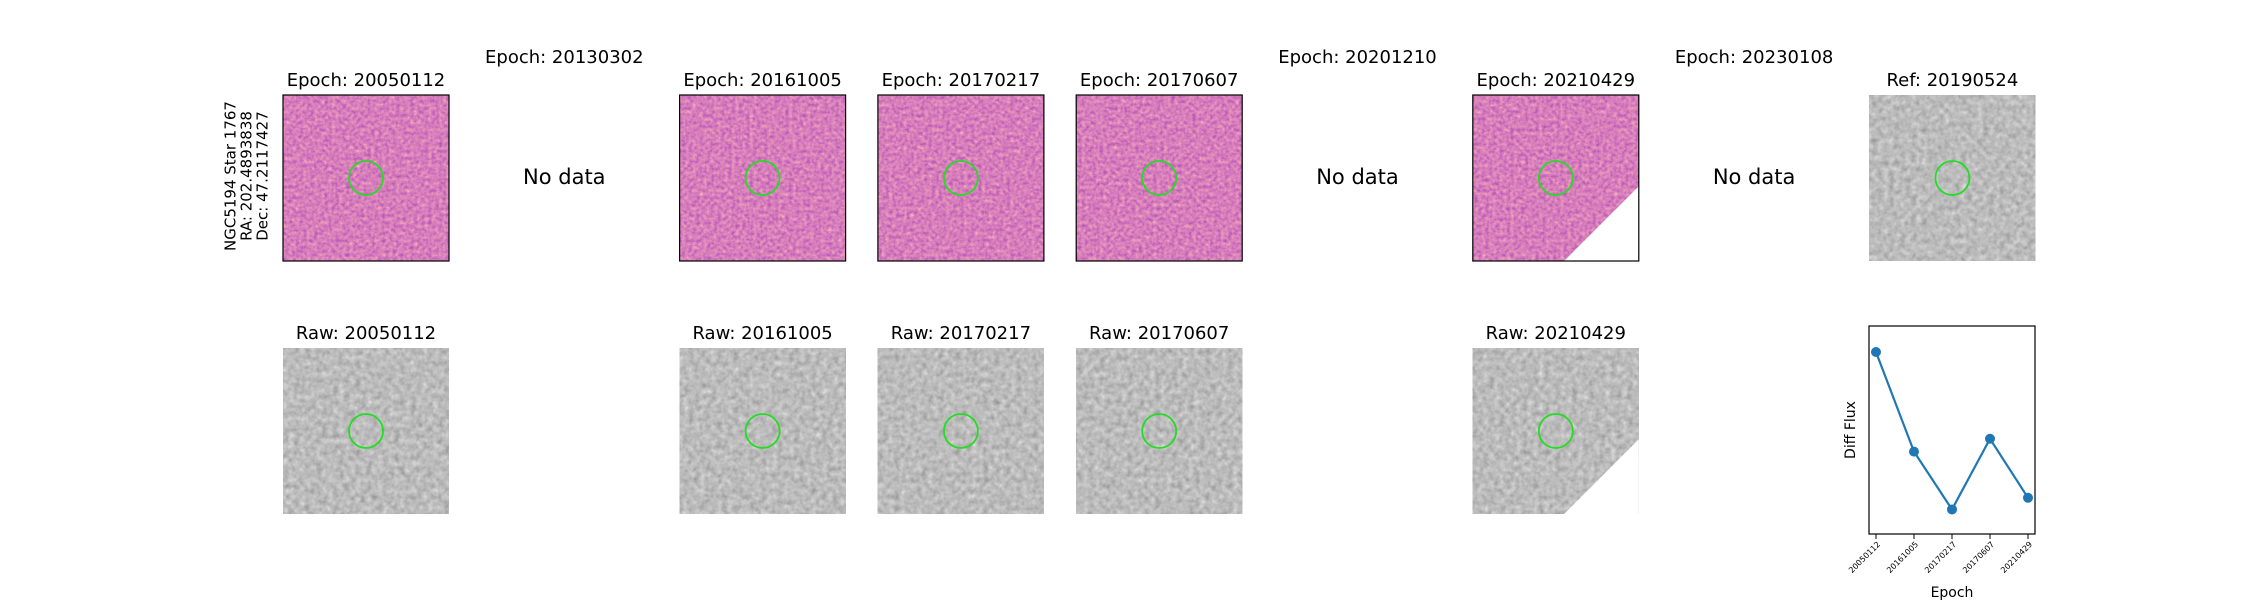 The height and width of the screenshot is (600, 2250). What do you see at coordinates (247, 176) in the screenshot?
I see `star-ra: RA: 202.4893838` at bounding box center [247, 176].